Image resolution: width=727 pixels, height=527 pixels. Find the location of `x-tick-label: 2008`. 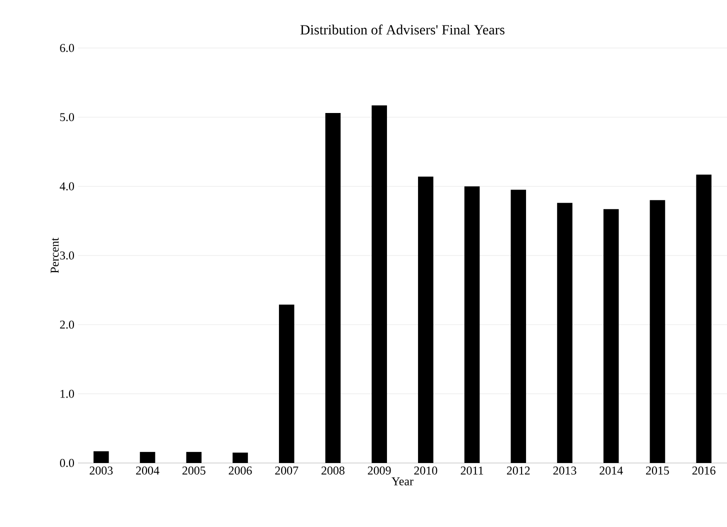

x-tick-label: 2008 is located at coordinates (333, 470).